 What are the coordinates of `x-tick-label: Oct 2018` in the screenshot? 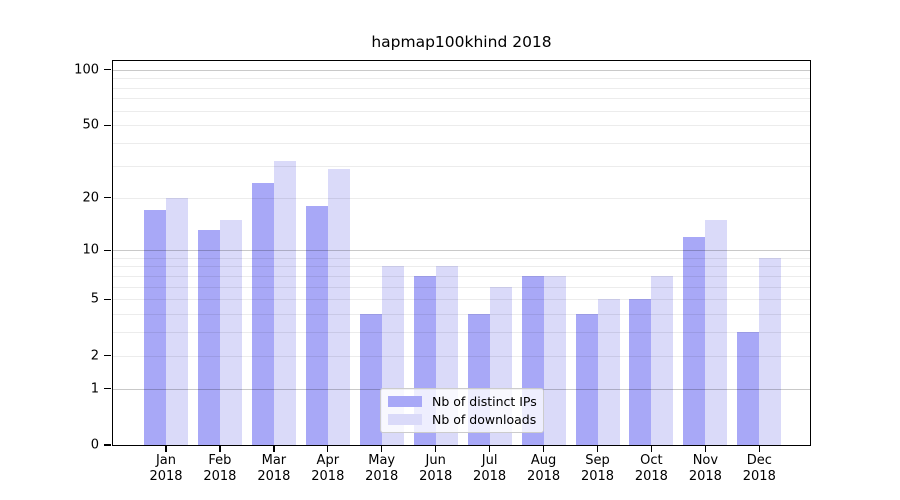 It's located at (651, 468).